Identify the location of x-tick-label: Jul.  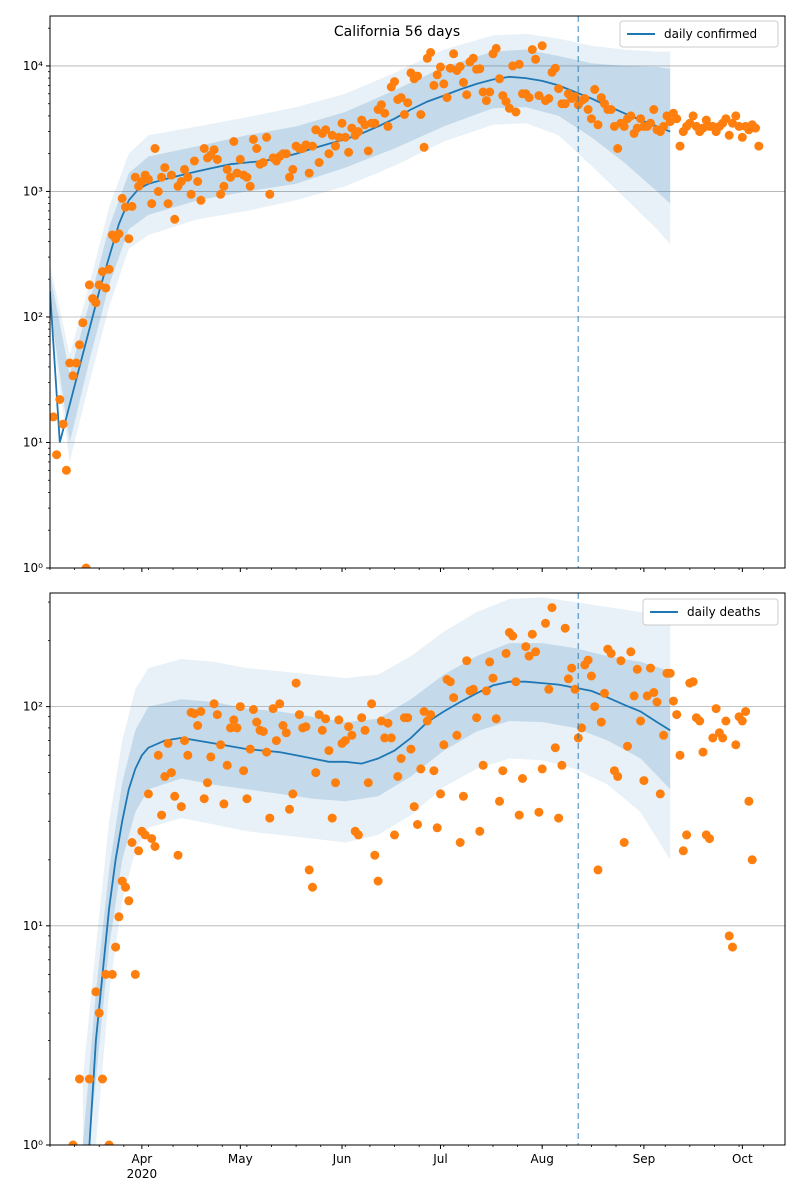
(439, 1159).